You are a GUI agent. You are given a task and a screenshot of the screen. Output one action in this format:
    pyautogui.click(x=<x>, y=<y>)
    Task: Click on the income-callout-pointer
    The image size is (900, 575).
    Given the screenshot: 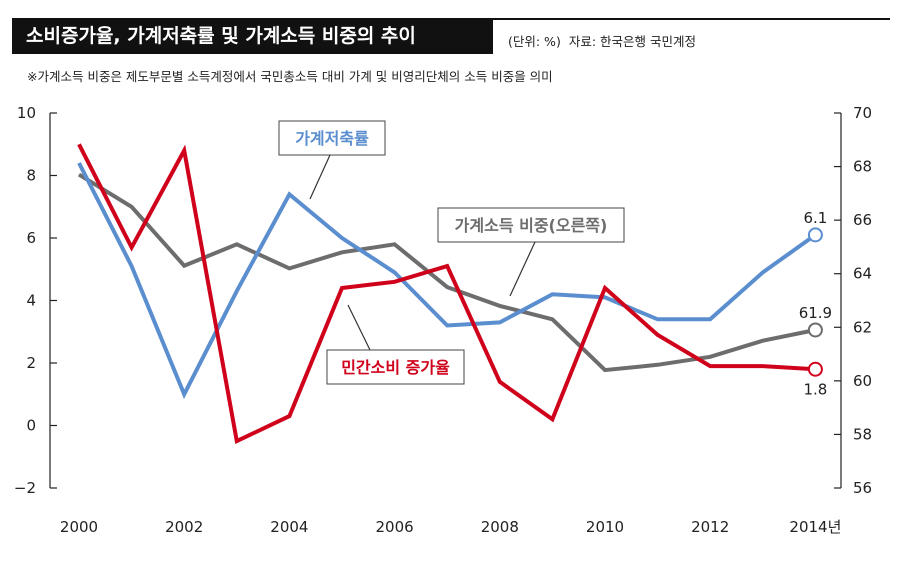 What is the action you would take?
    pyautogui.click(x=522, y=269)
    